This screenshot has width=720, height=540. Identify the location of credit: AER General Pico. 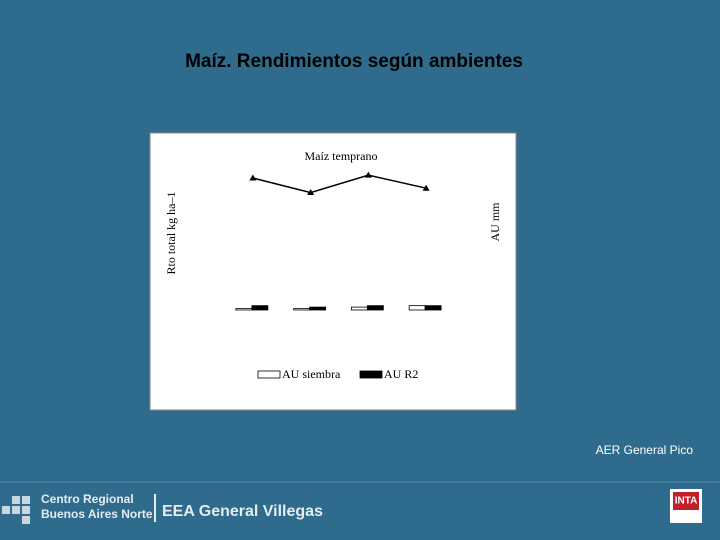
(645, 450).